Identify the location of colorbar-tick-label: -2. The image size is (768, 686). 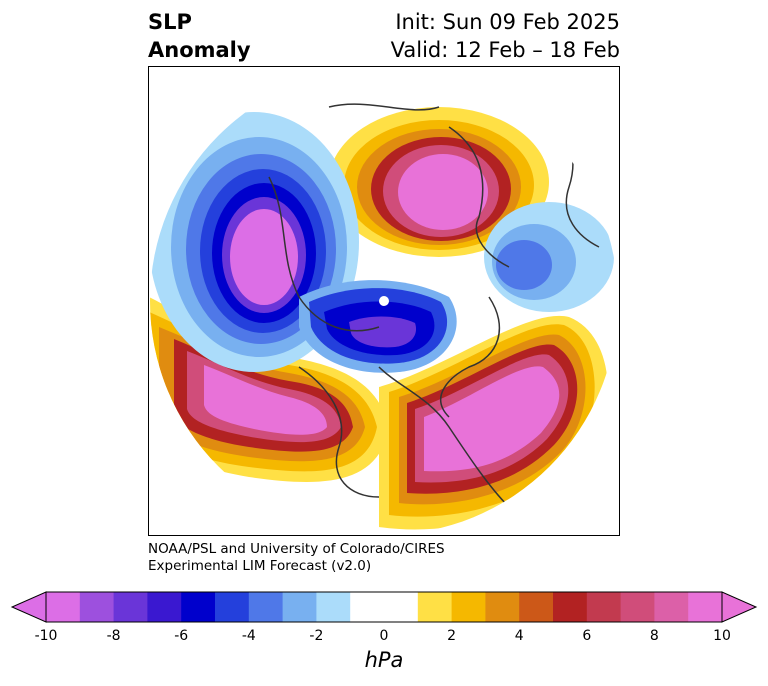
(316, 636).